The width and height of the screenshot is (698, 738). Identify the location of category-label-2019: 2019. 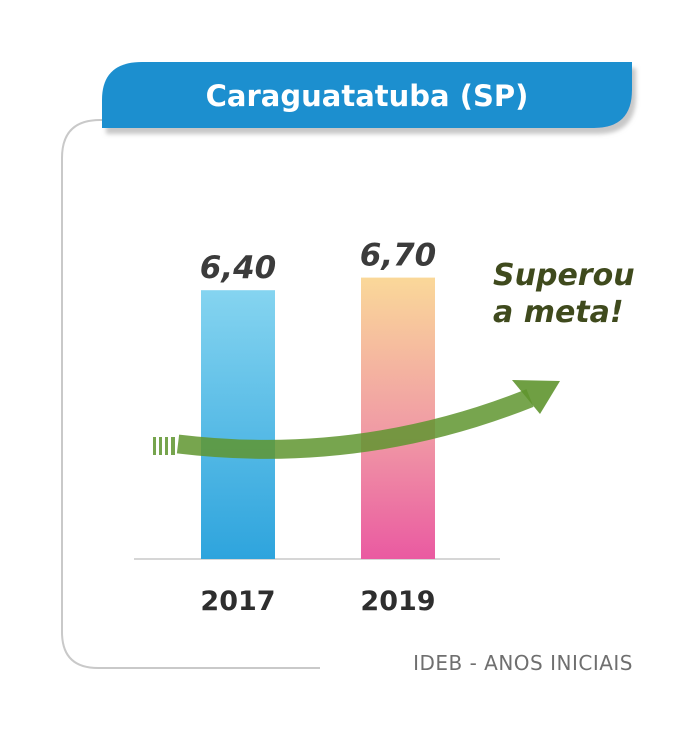
(397, 601).